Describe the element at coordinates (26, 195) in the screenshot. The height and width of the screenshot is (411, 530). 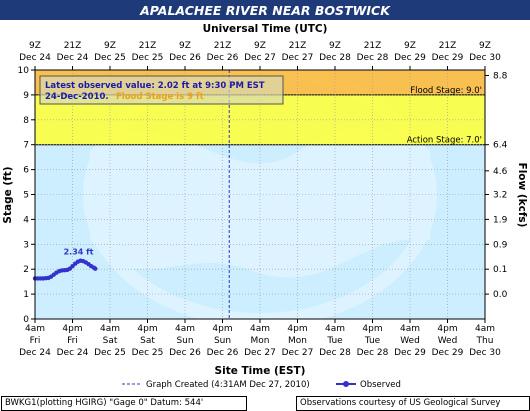
I see `y-axis-ticks: 0 1 2 3 4 5 6 7 8 9 10` at that location.